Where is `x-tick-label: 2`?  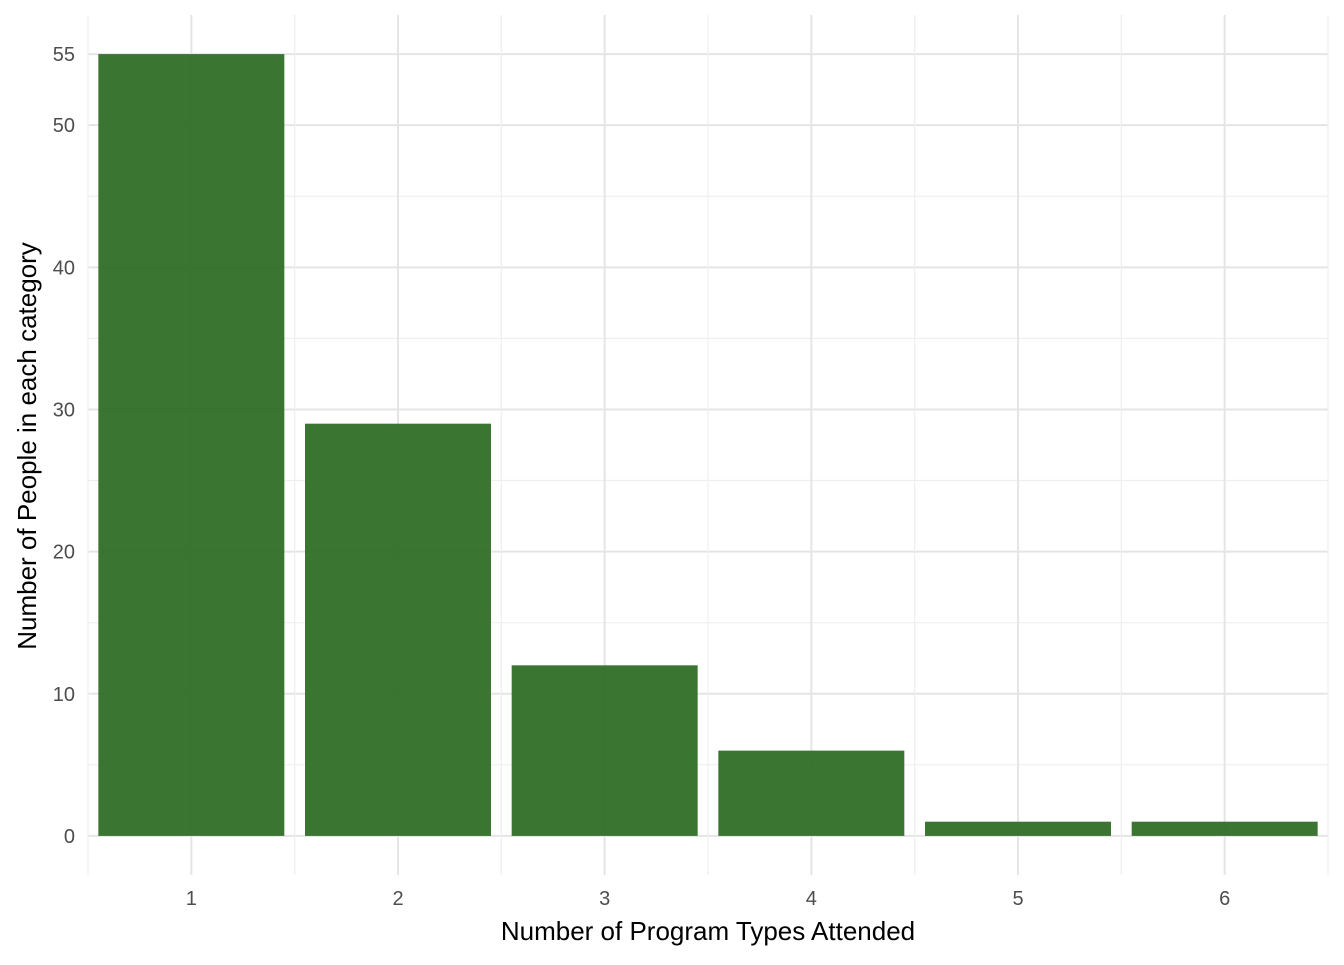
x-tick-label: 2 is located at coordinates (397, 899).